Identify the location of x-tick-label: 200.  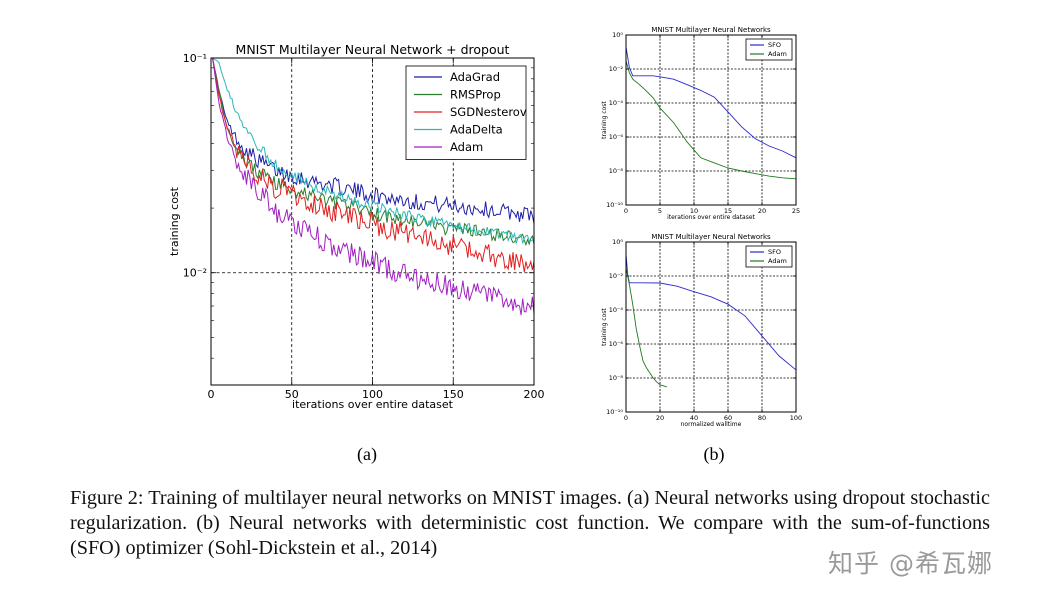
(534, 394).